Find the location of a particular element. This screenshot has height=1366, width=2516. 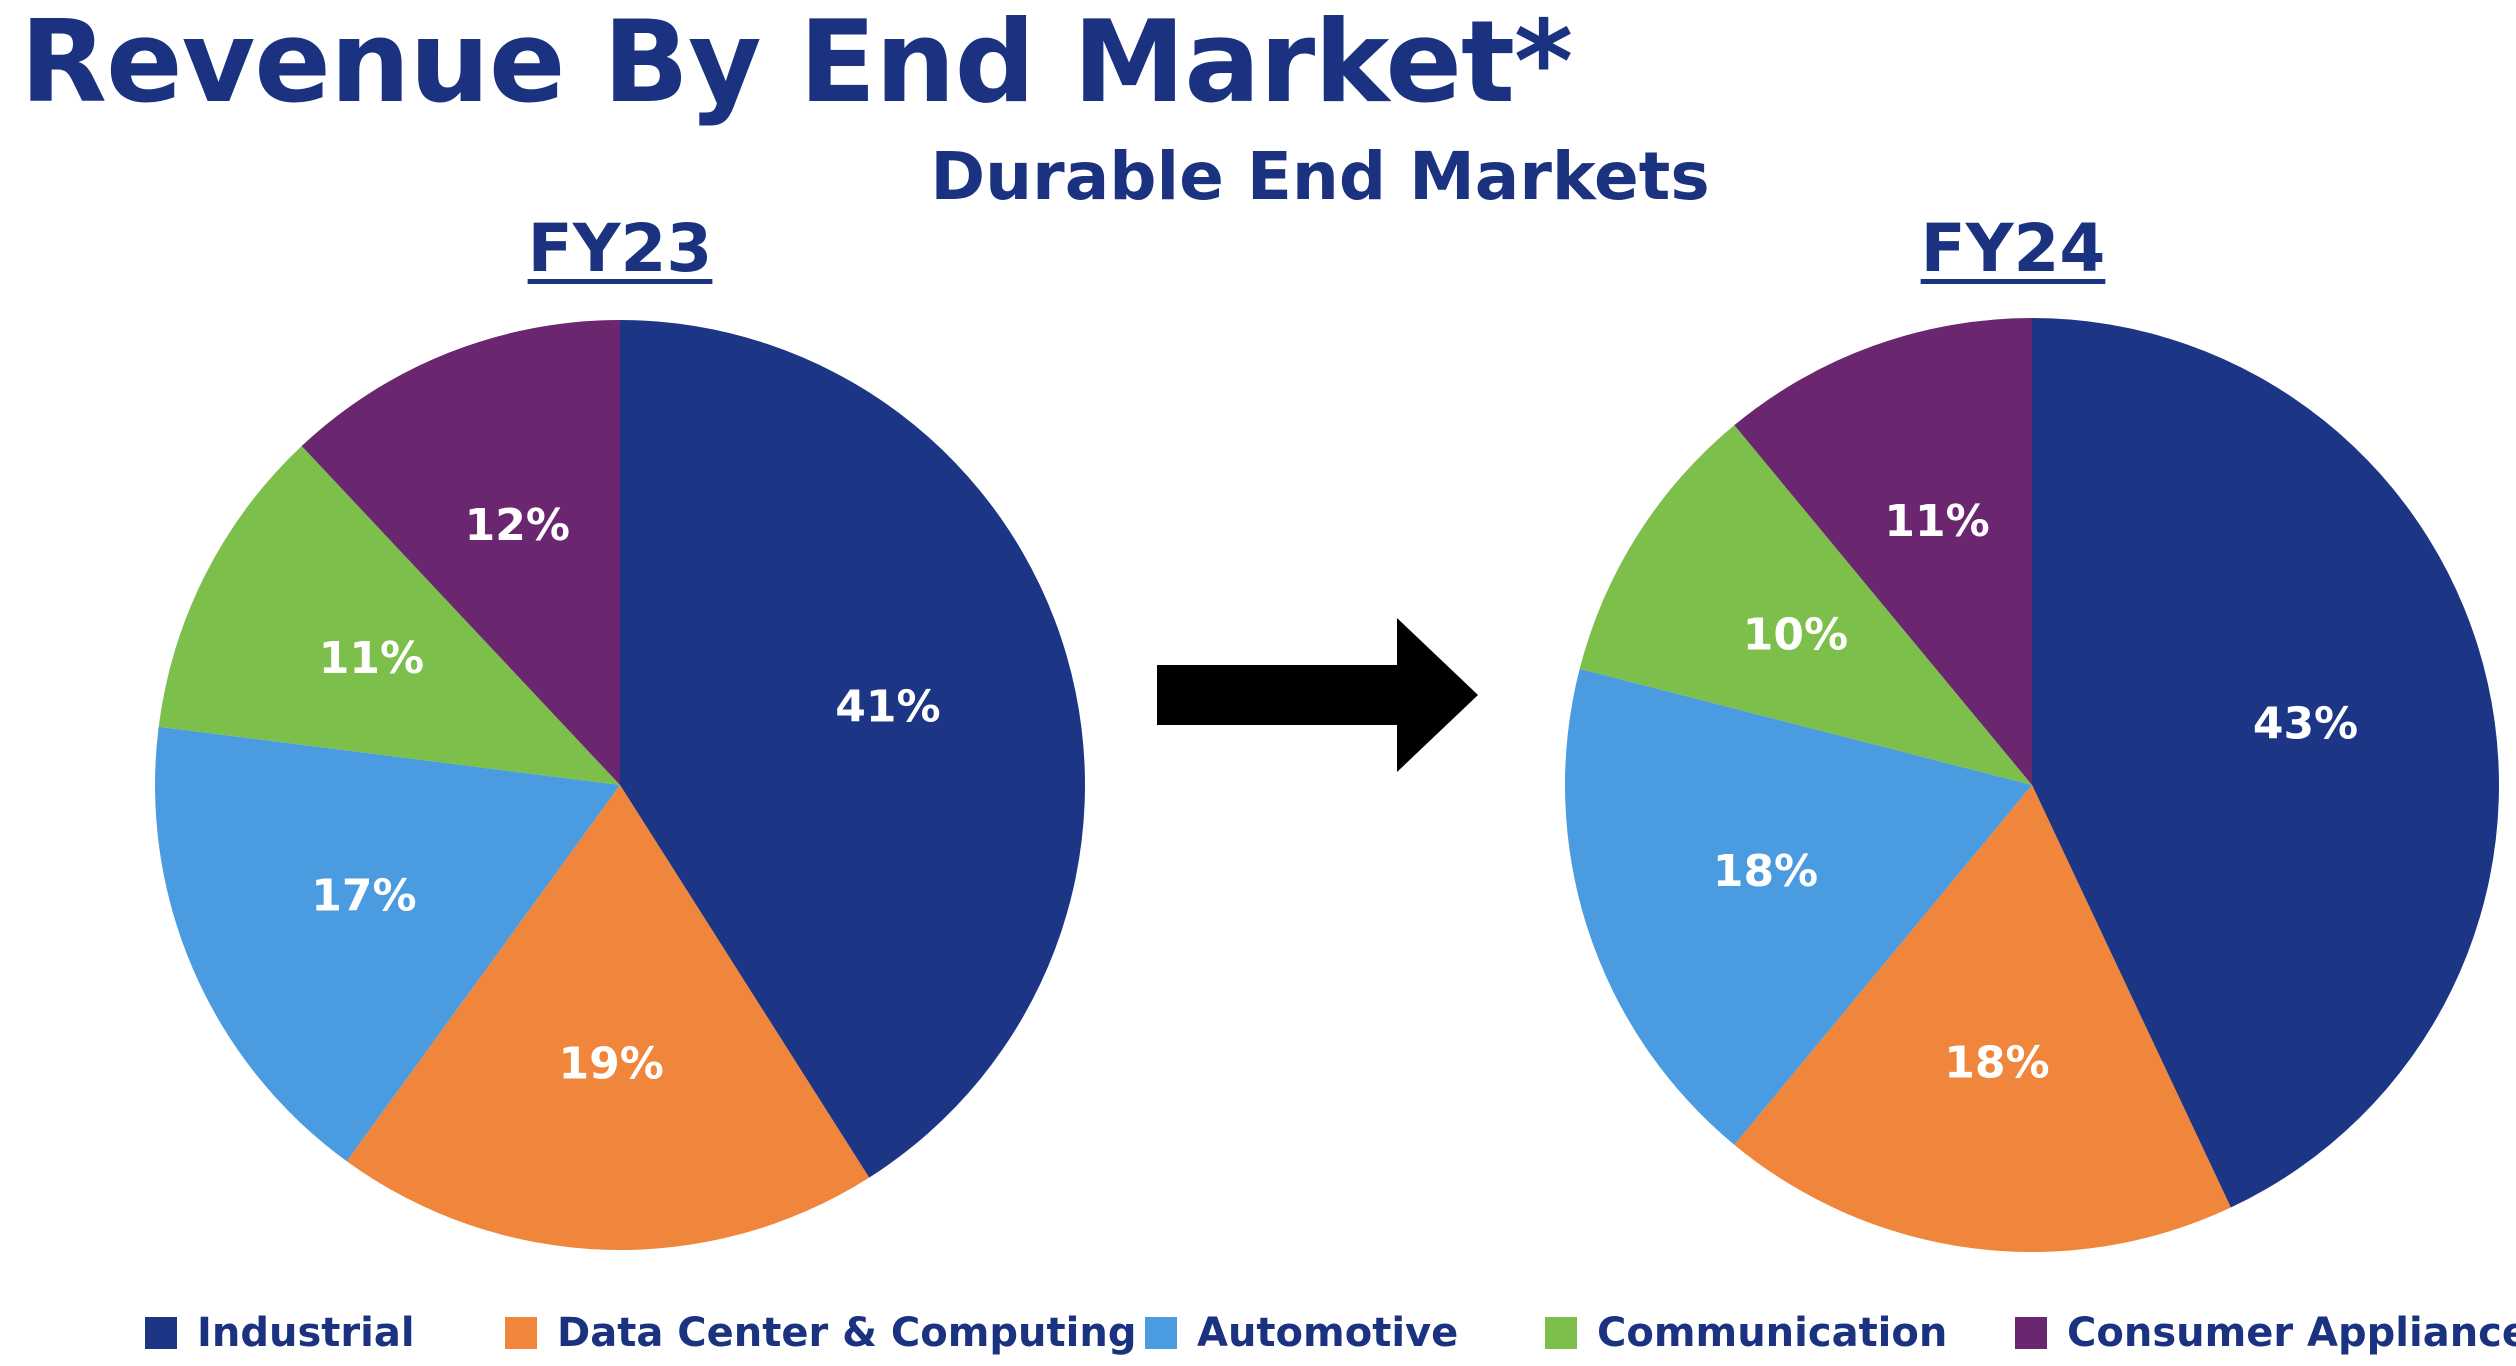

legend-item-data-center: Data Center & Computing is located at coordinates (820, 1333).